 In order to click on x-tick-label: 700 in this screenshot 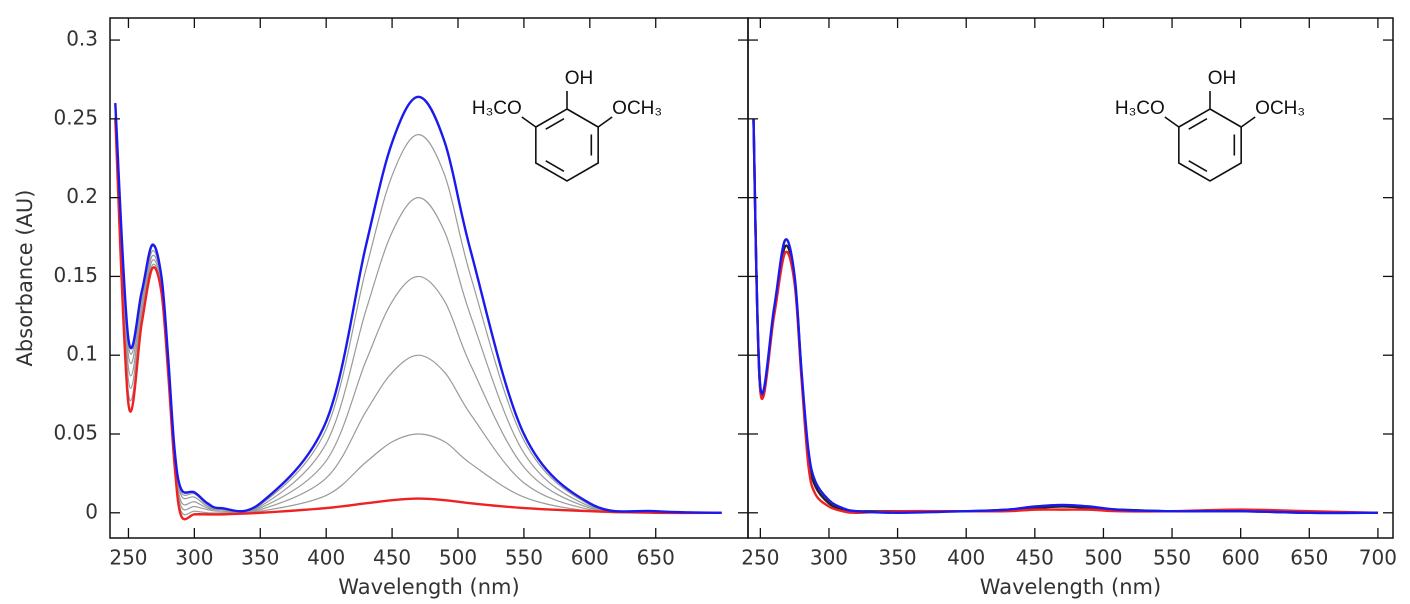, I will do `click(1378, 558)`.